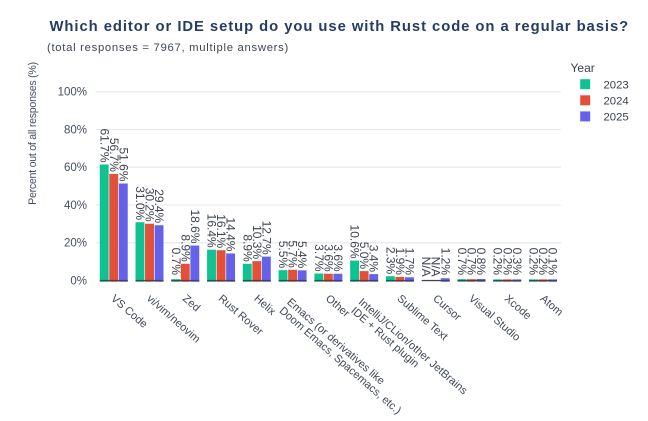 This screenshot has height=421, width=648. What do you see at coordinates (390, 261) in the screenshot?
I see `svg-text: 2.3%` at bounding box center [390, 261].